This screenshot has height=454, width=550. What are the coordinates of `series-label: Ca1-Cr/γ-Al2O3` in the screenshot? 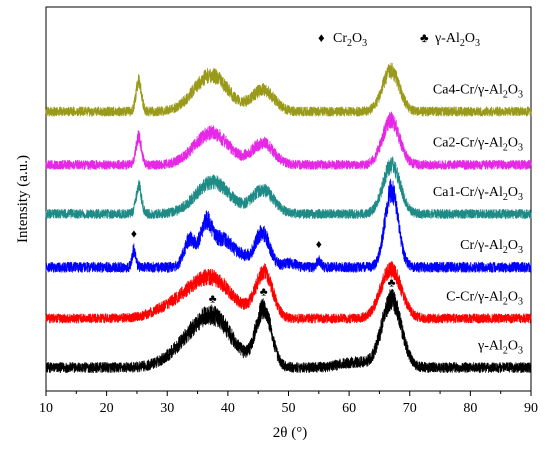 It's located at (478, 194).